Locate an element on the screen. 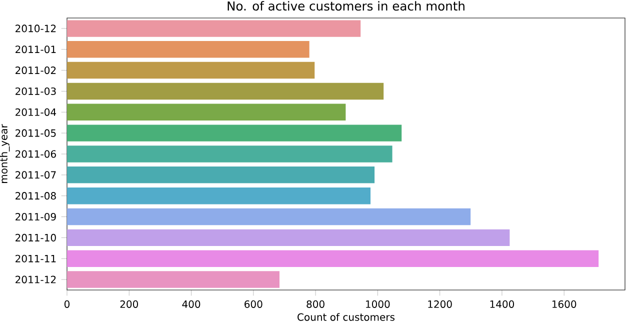  y-tick-label: 2011-05 is located at coordinates (36, 133).